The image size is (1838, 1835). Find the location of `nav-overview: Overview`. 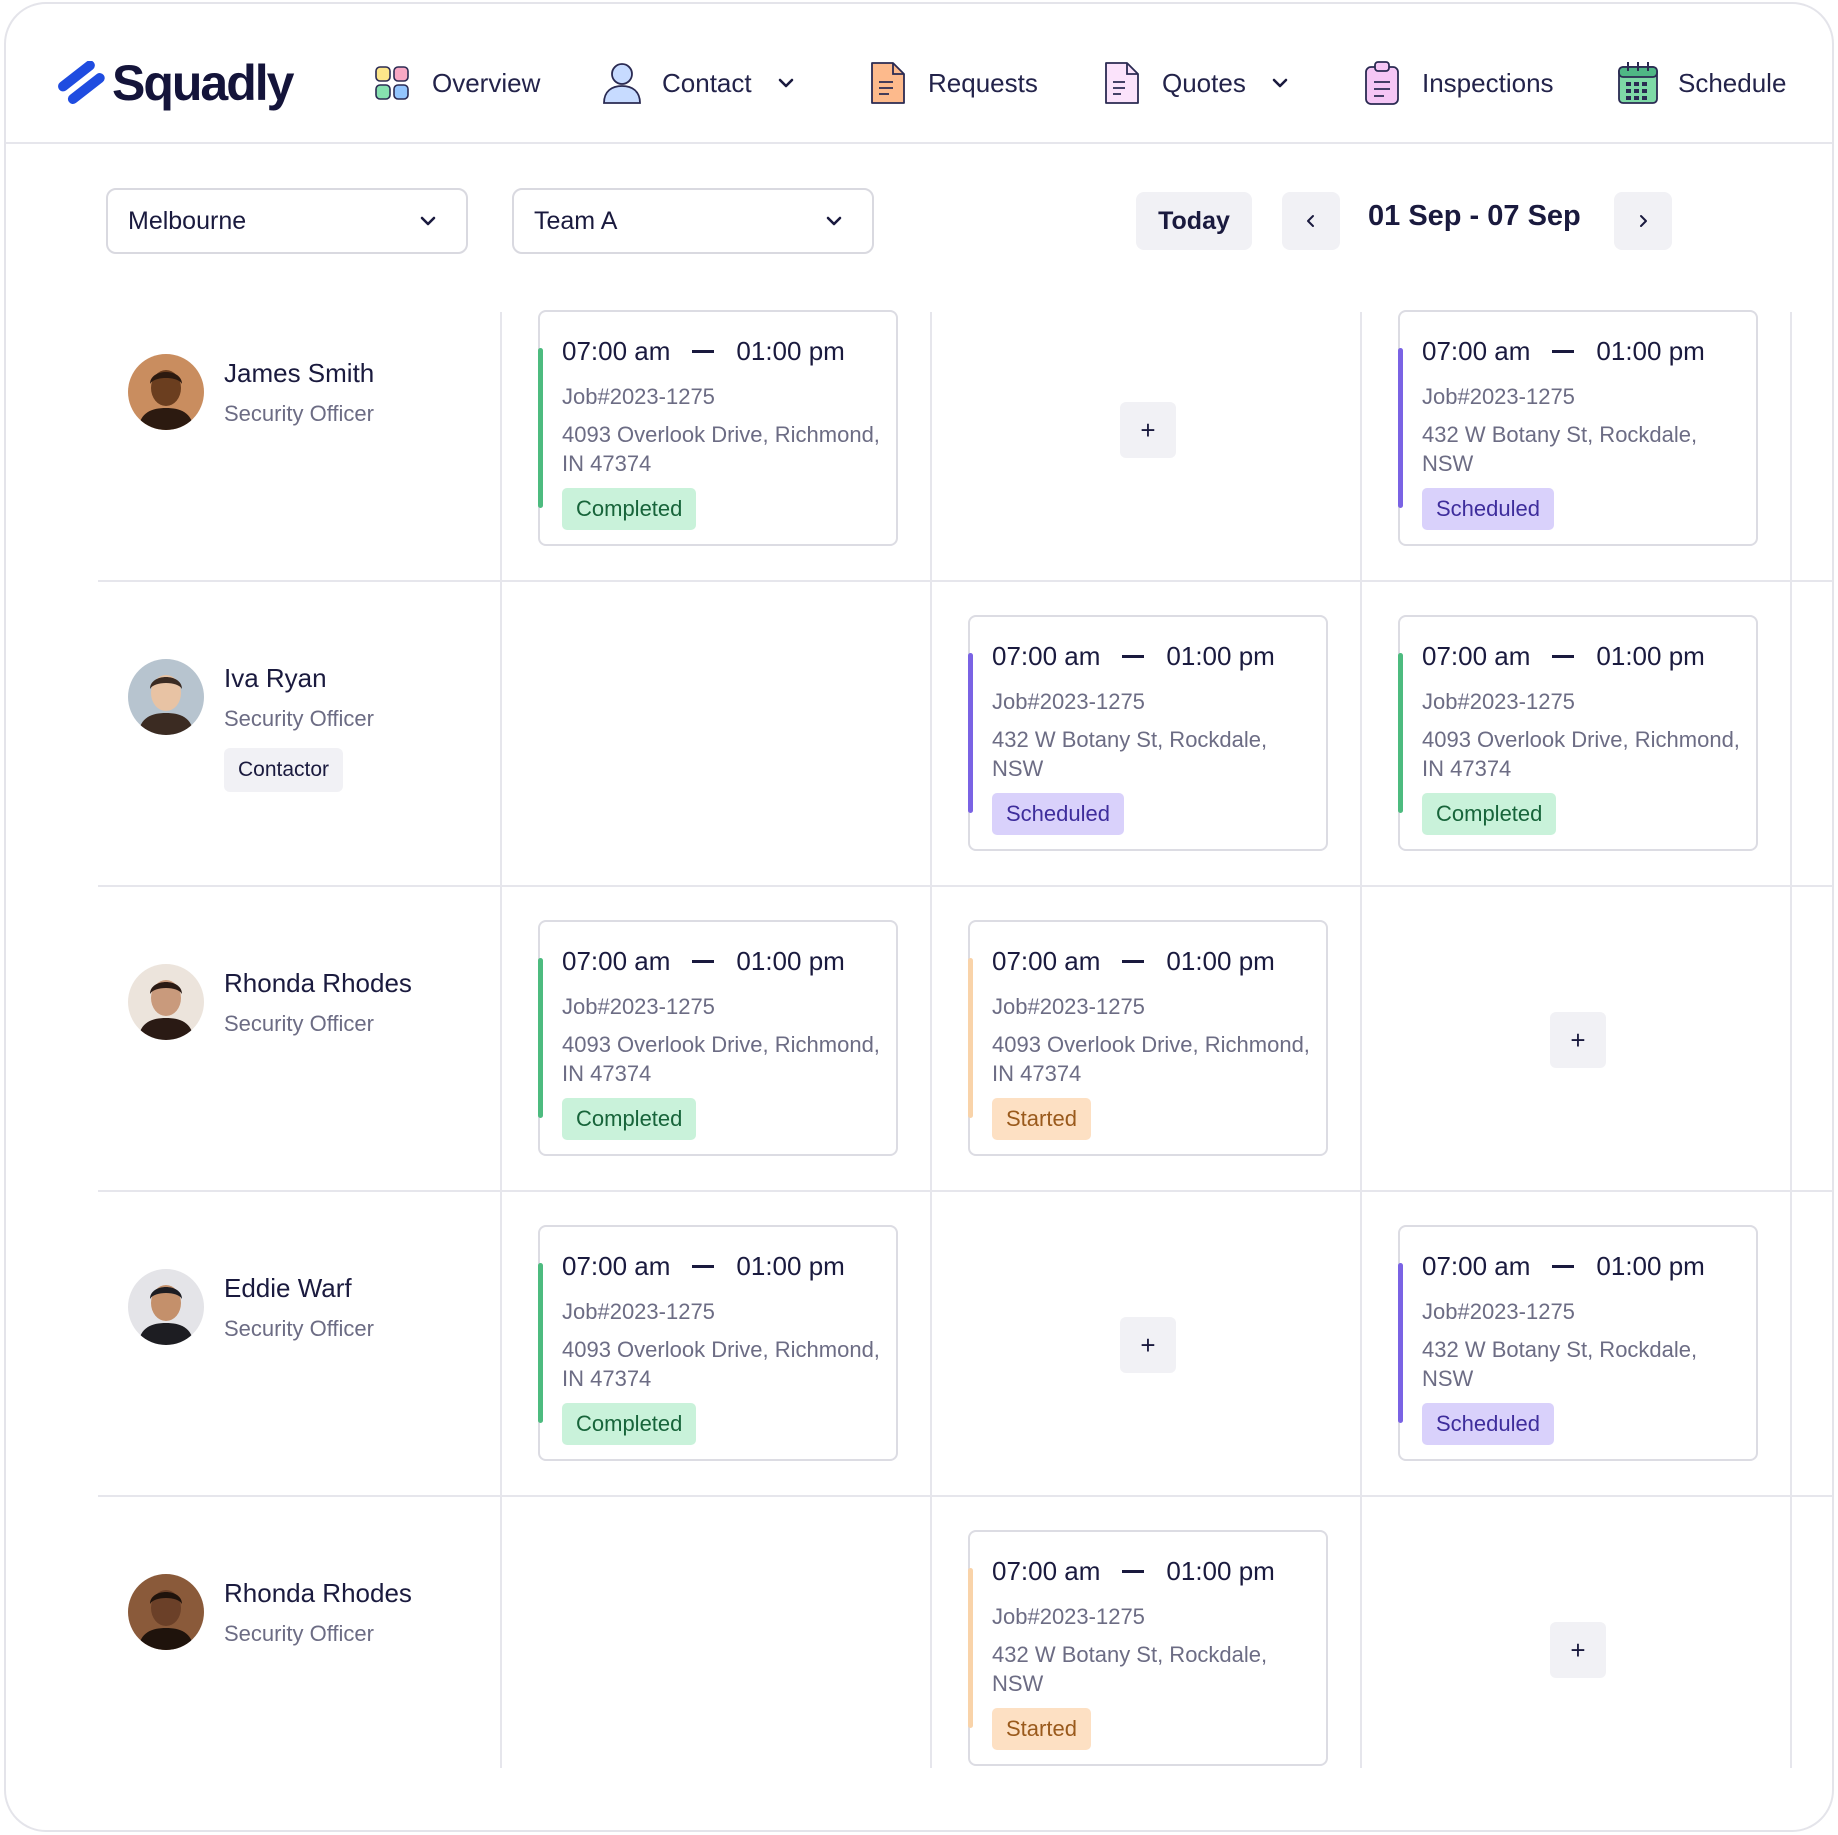

nav-overview: Overview is located at coordinates (455, 83).